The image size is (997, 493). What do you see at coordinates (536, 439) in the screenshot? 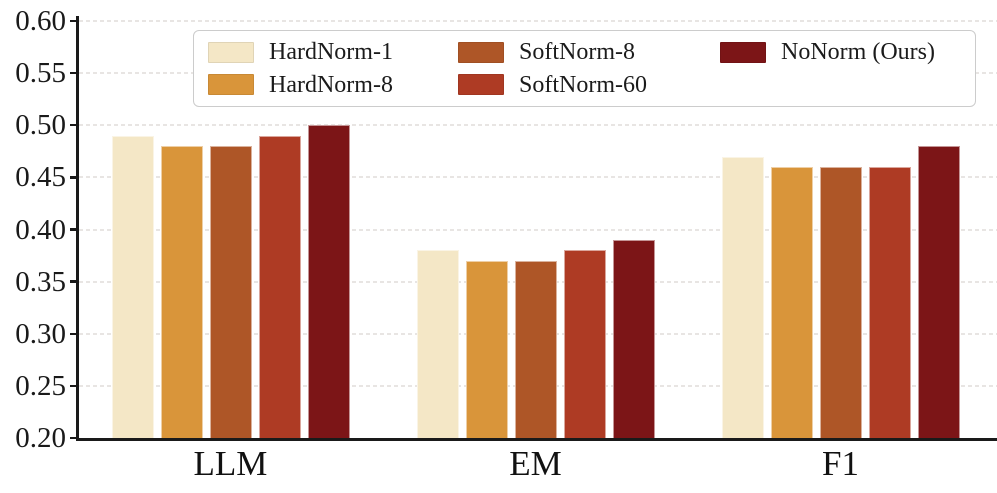
I see `x-axis-spine` at bounding box center [536, 439].